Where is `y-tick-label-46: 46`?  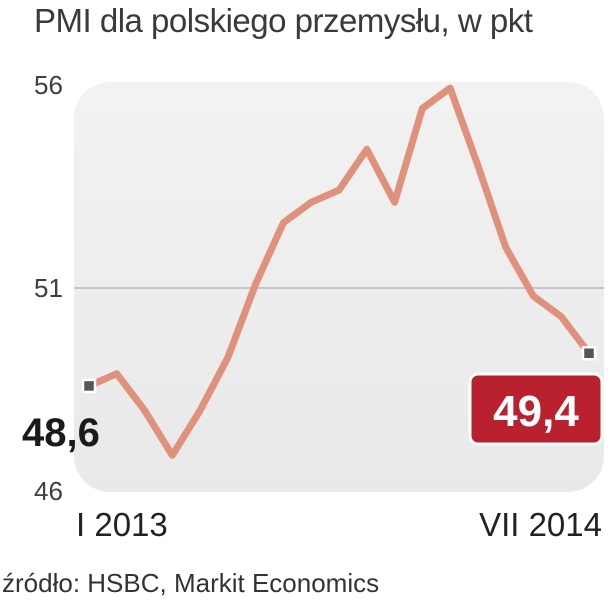
y-tick-label-46: 46 is located at coordinates (48, 491).